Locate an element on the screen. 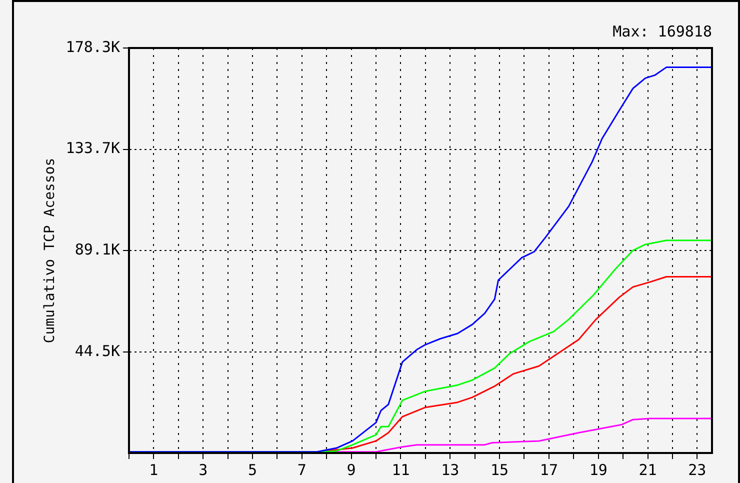 The width and height of the screenshot is (740, 483). y-tick-label: 133.7K is located at coordinates (93, 148).